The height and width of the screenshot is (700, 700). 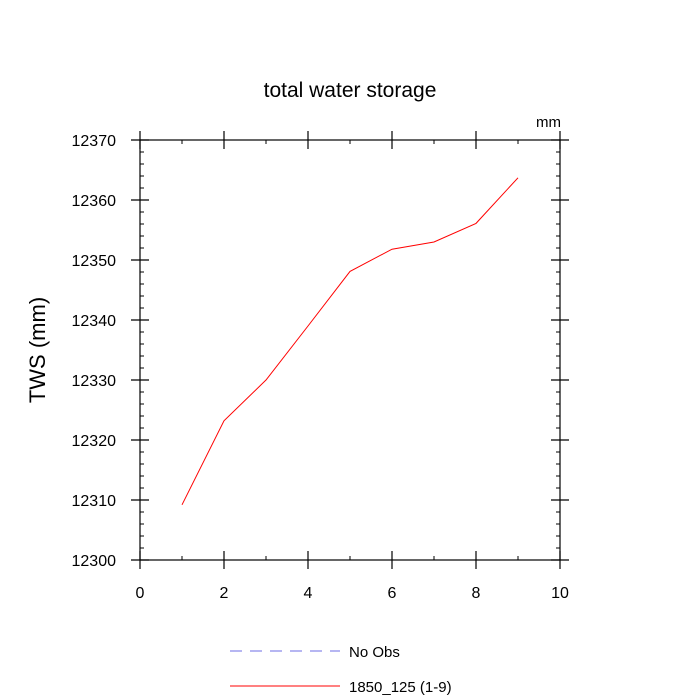 I want to click on y-tick-label: 12370, so click(x=94, y=141).